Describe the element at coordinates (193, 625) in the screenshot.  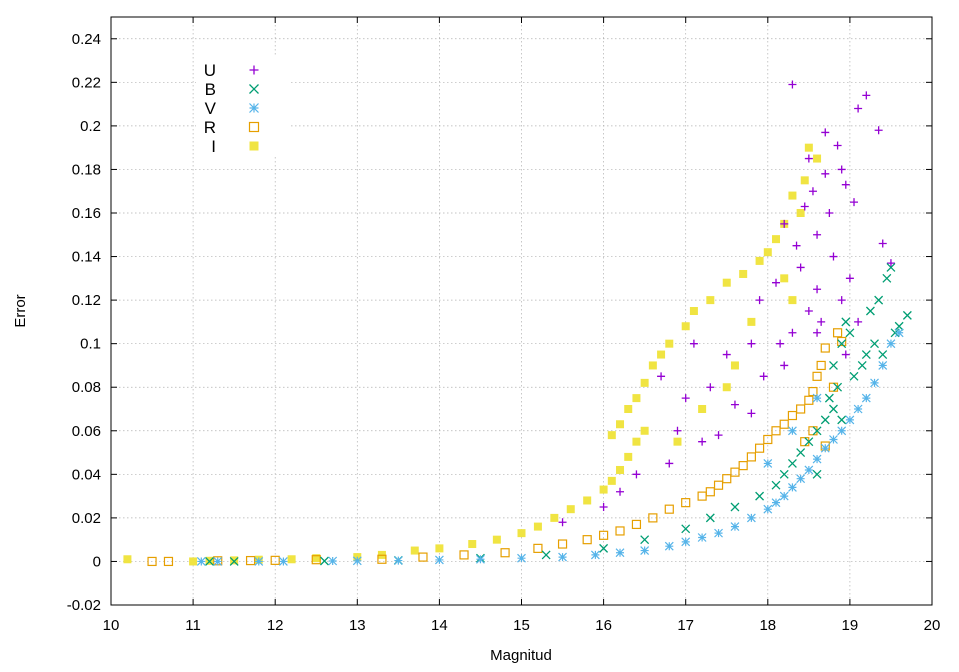
I see `x-tick-label: 11` at that location.